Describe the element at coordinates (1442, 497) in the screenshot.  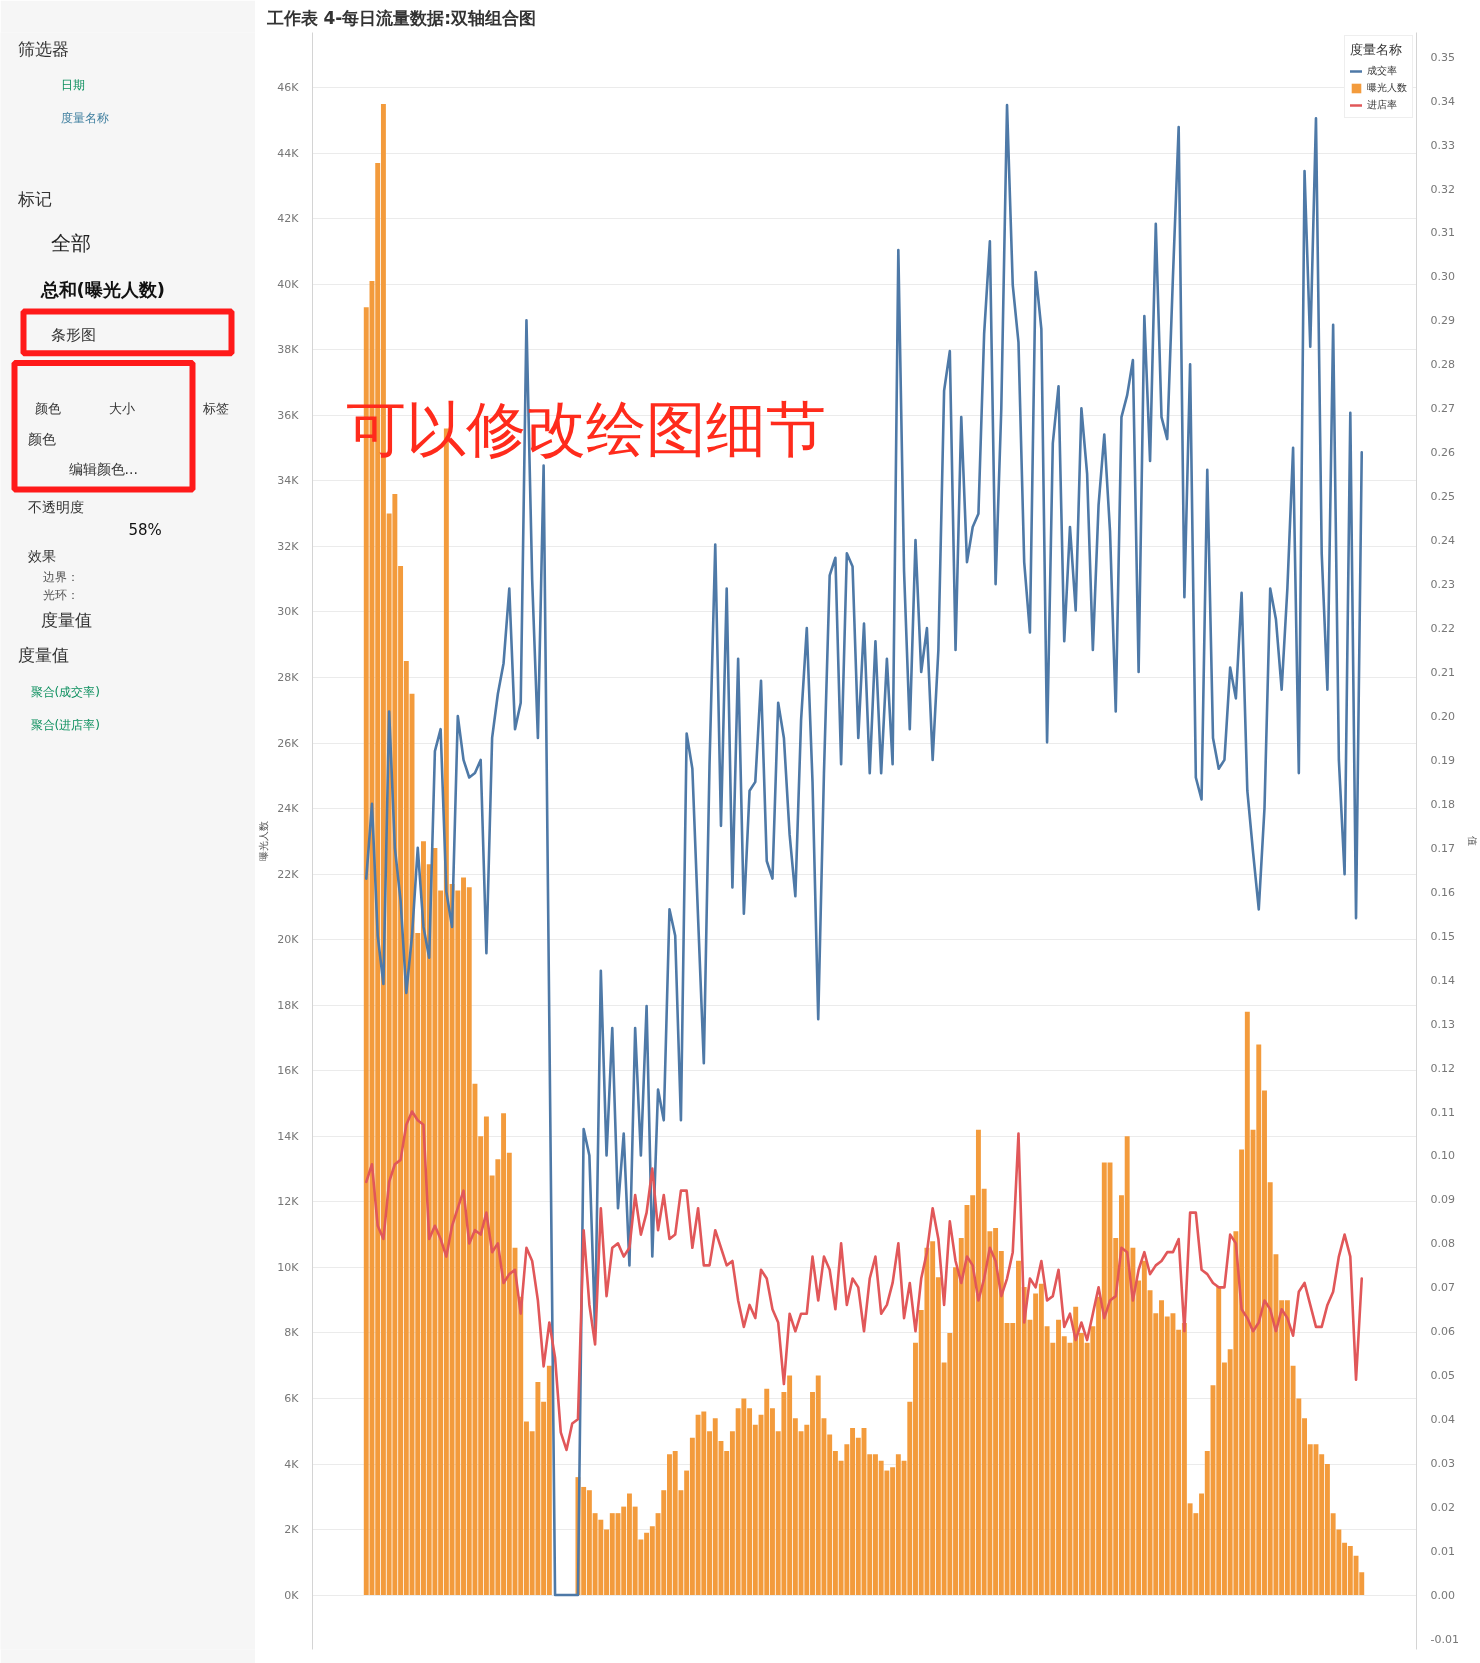
I see `y2-tick-label: 0.25` at that location.